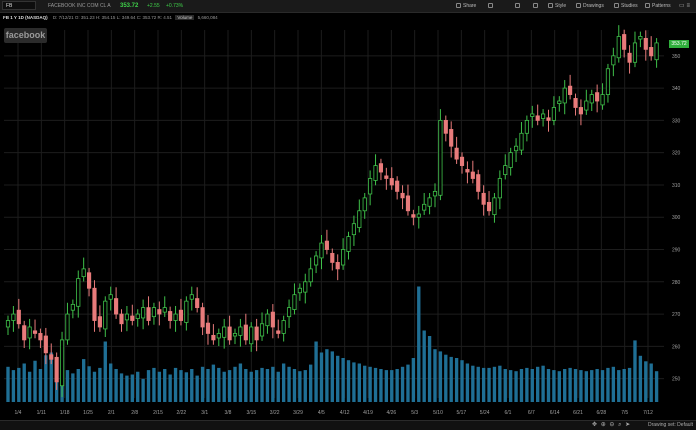 Image resolution: width=696 pixels, height=430 pixels. What do you see at coordinates (595, 425) in the screenshot?
I see `pan-icon: ✥` at bounding box center [595, 425].